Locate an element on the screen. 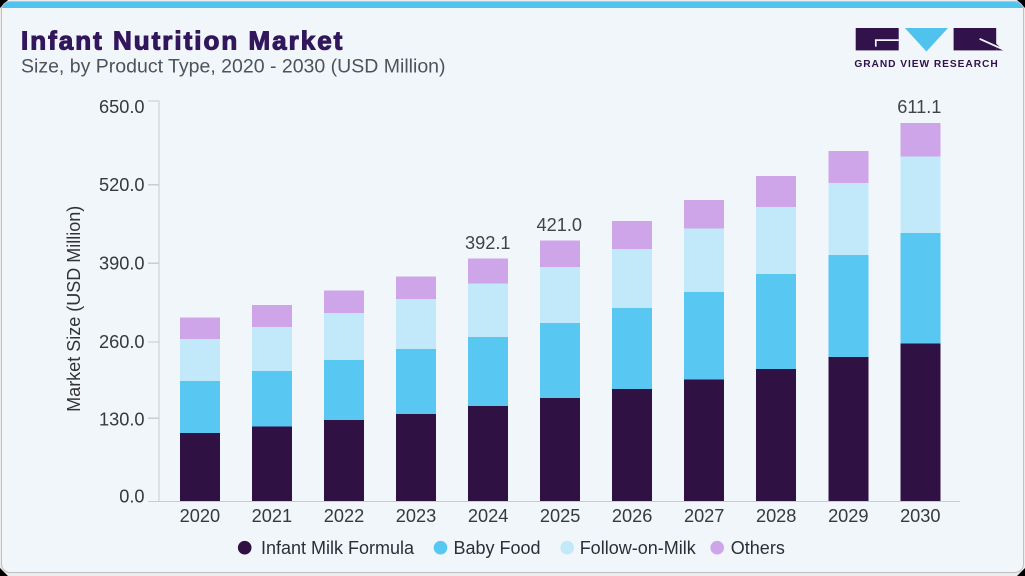 The height and width of the screenshot is (576, 1025). svg-text: 2024 is located at coordinates (488, 516).